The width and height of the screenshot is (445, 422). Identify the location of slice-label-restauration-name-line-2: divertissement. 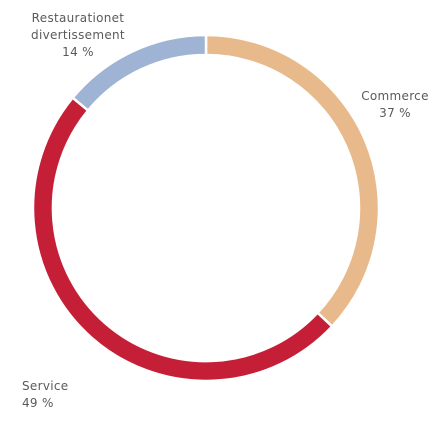
(78, 35).